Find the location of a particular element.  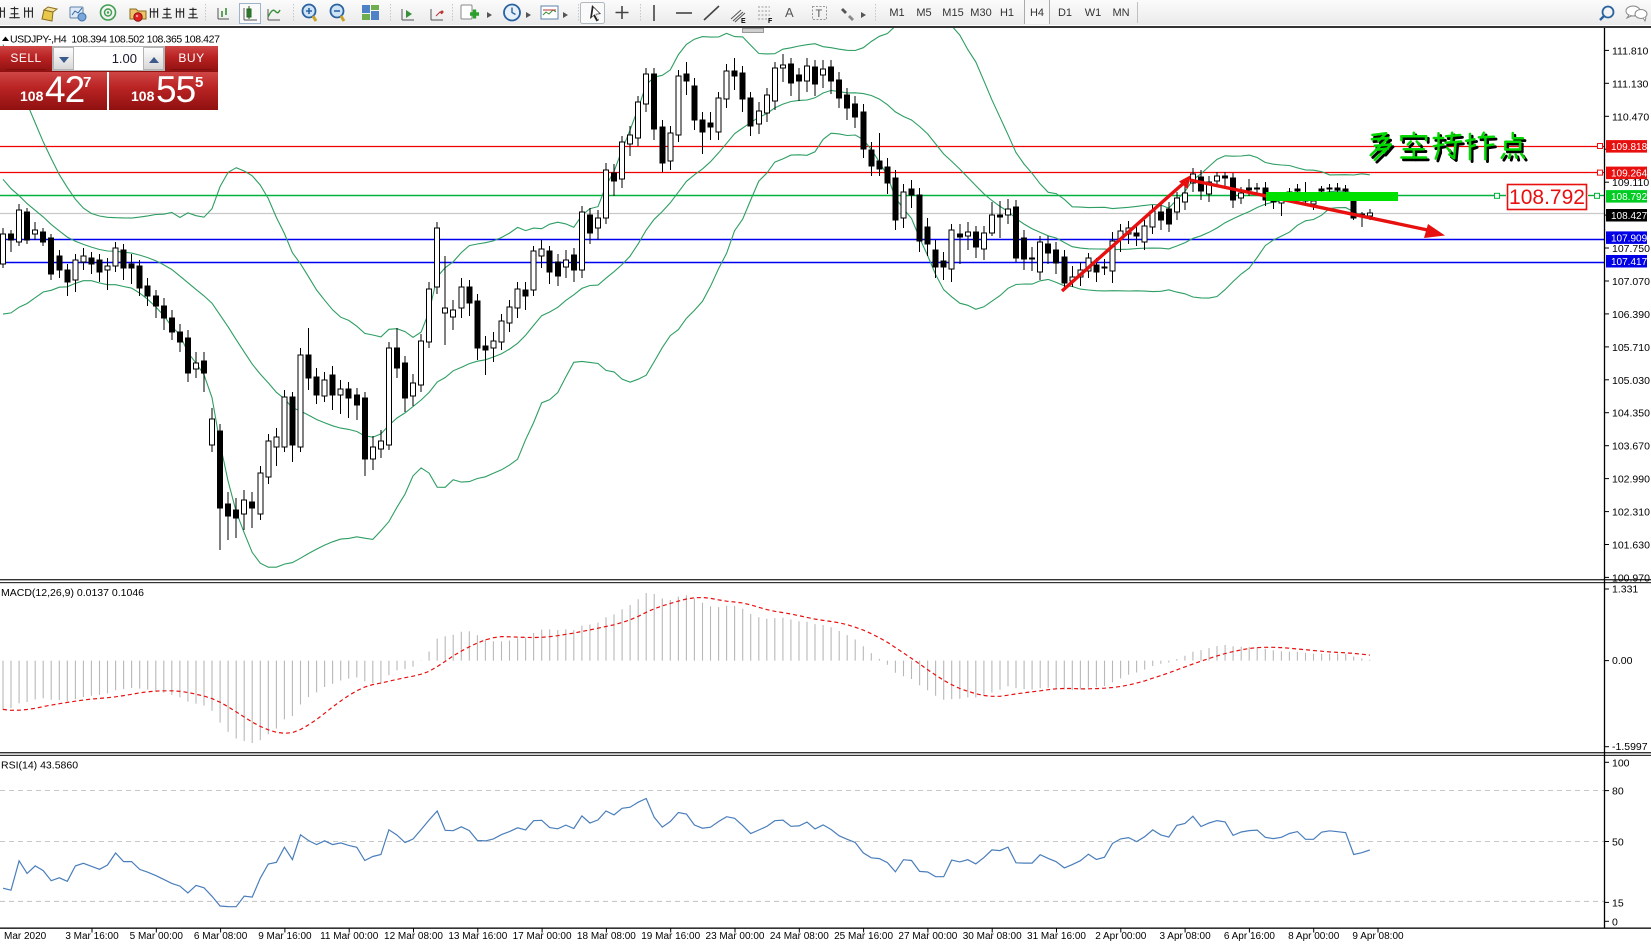

svg-text: 107.070 is located at coordinates (1631, 282).